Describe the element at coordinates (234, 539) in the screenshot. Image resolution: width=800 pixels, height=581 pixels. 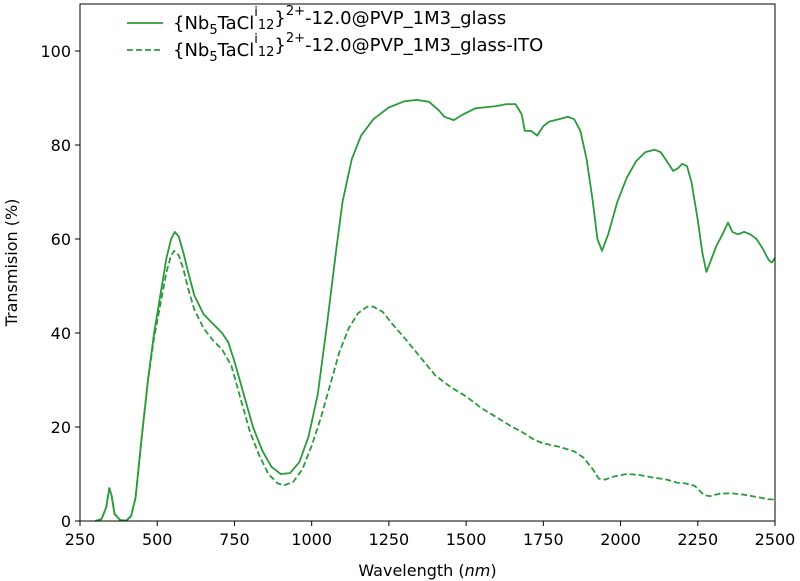
I see `x-tick-label: 750` at that location.